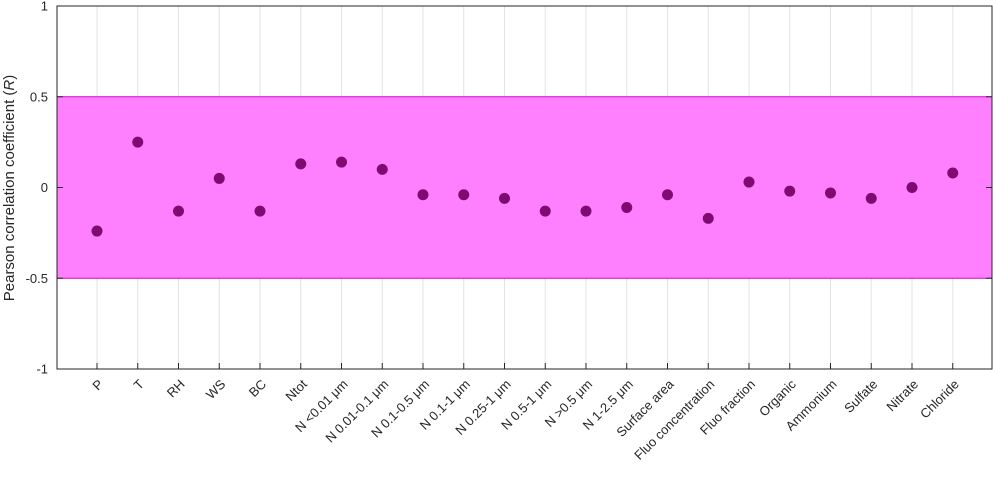  I want to click on x-tick-label: Ntot, so click(296, 390).